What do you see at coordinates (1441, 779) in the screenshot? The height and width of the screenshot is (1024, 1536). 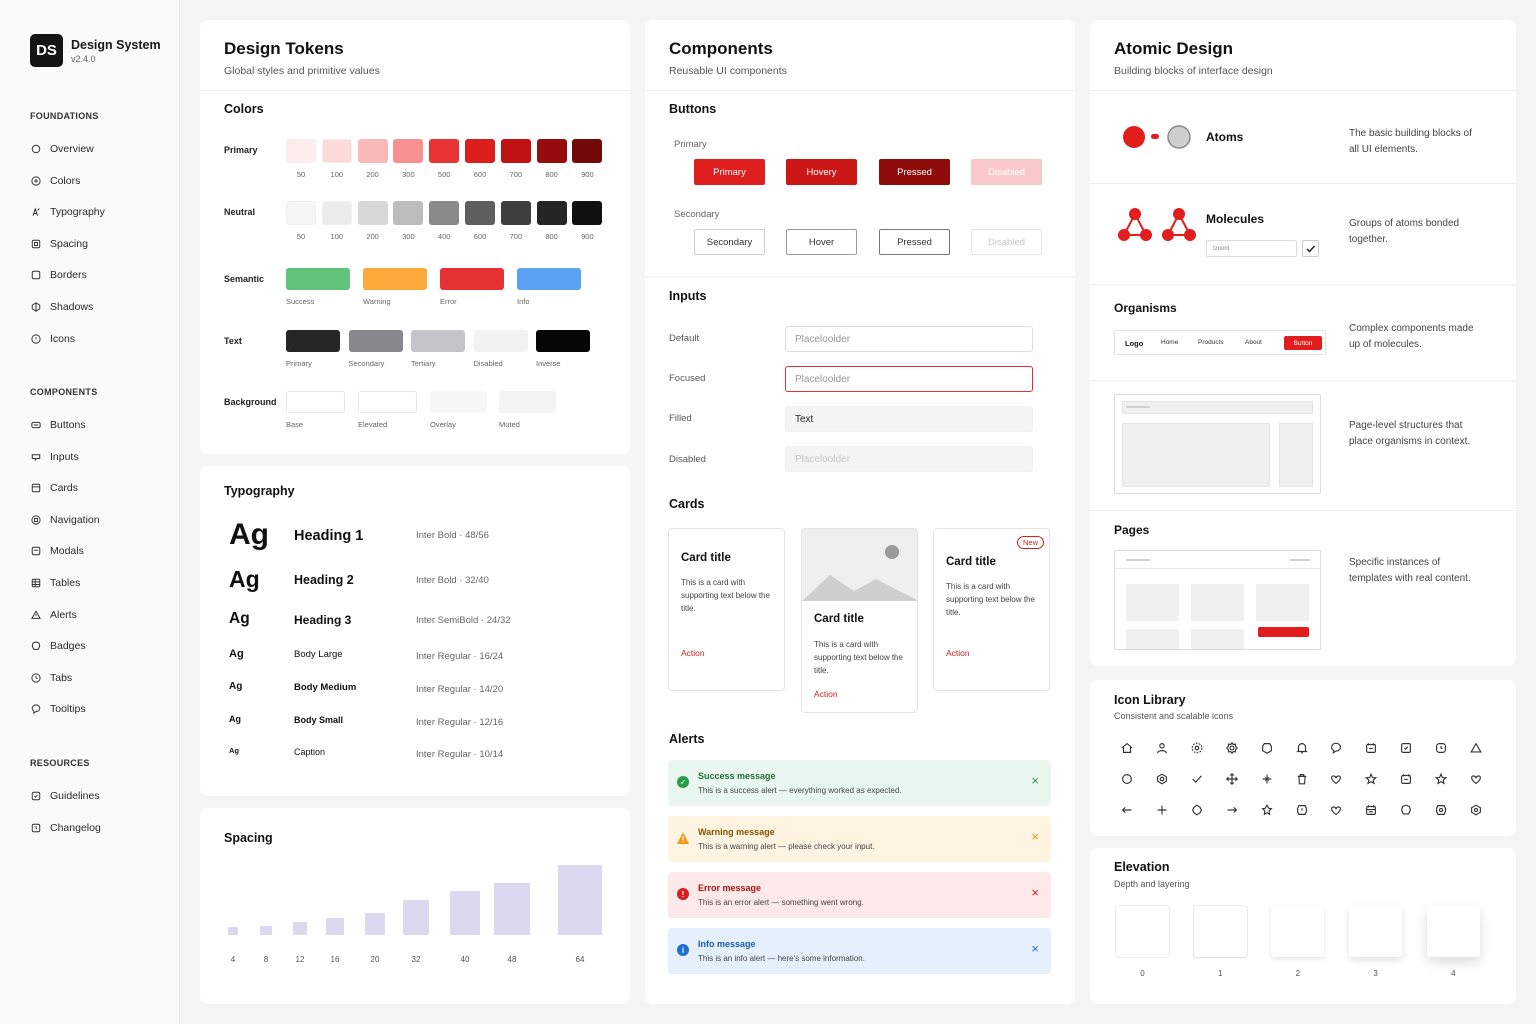 I see `star-outline-icon` at bounding box center [1441, 779].